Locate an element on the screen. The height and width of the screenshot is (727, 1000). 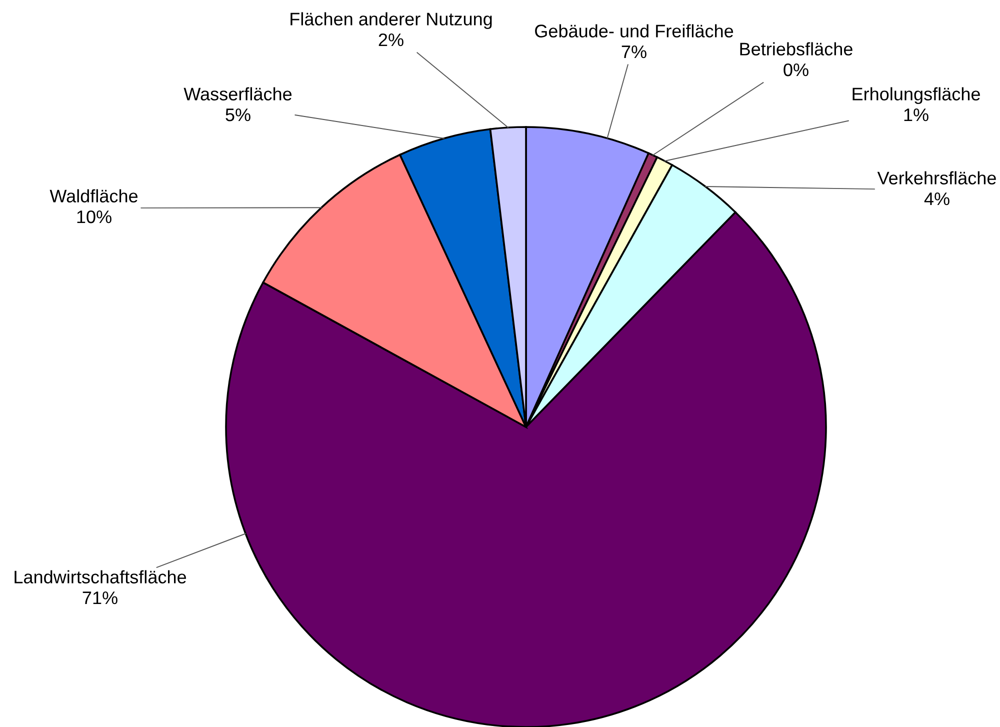
slice-label: Betriebsfläche is located at coordinates (796, 49).